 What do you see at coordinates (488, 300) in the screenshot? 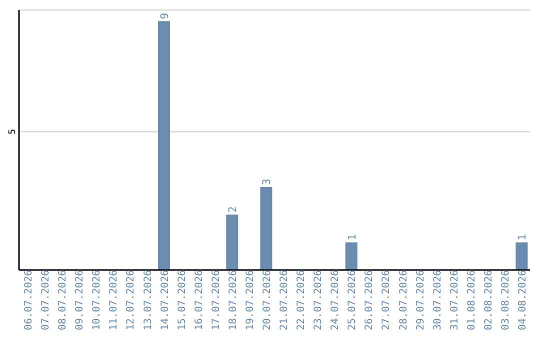
I see `x-tick-label: 02.08.2026` at bounding box center [488, 300].